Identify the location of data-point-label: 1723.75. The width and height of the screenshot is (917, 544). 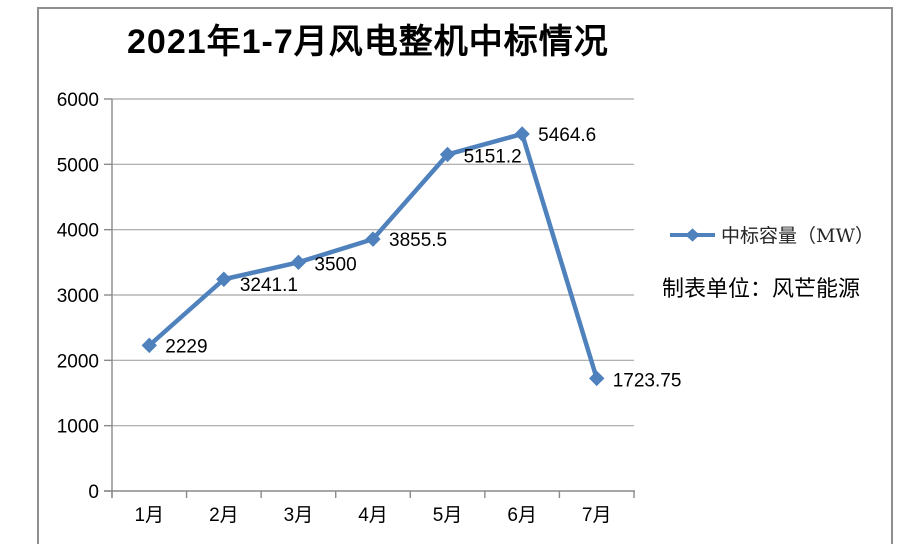
(647, 380).